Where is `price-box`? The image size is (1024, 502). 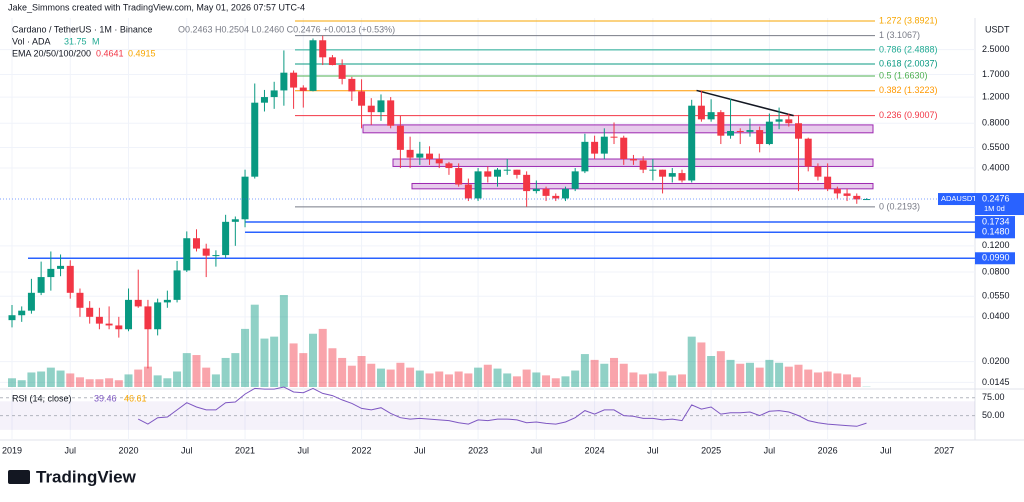 price-box is located at coordinates (995, 232).